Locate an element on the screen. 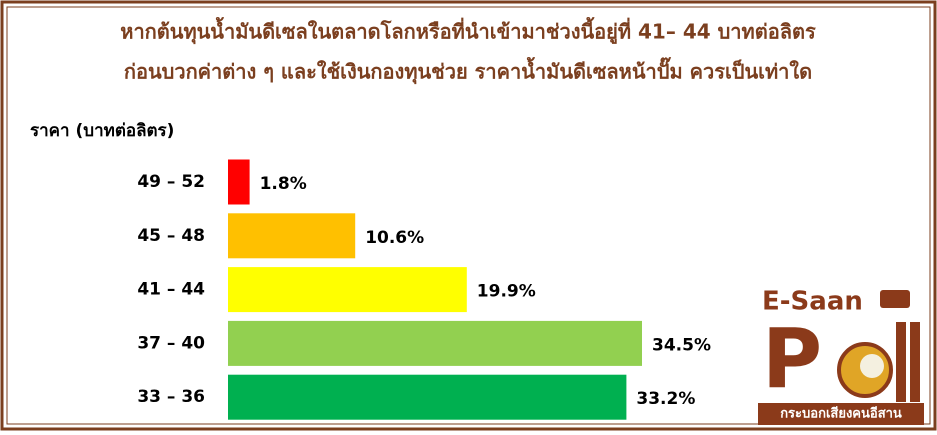  category-label: 49 – 52 is located at coordinates (171, 182).